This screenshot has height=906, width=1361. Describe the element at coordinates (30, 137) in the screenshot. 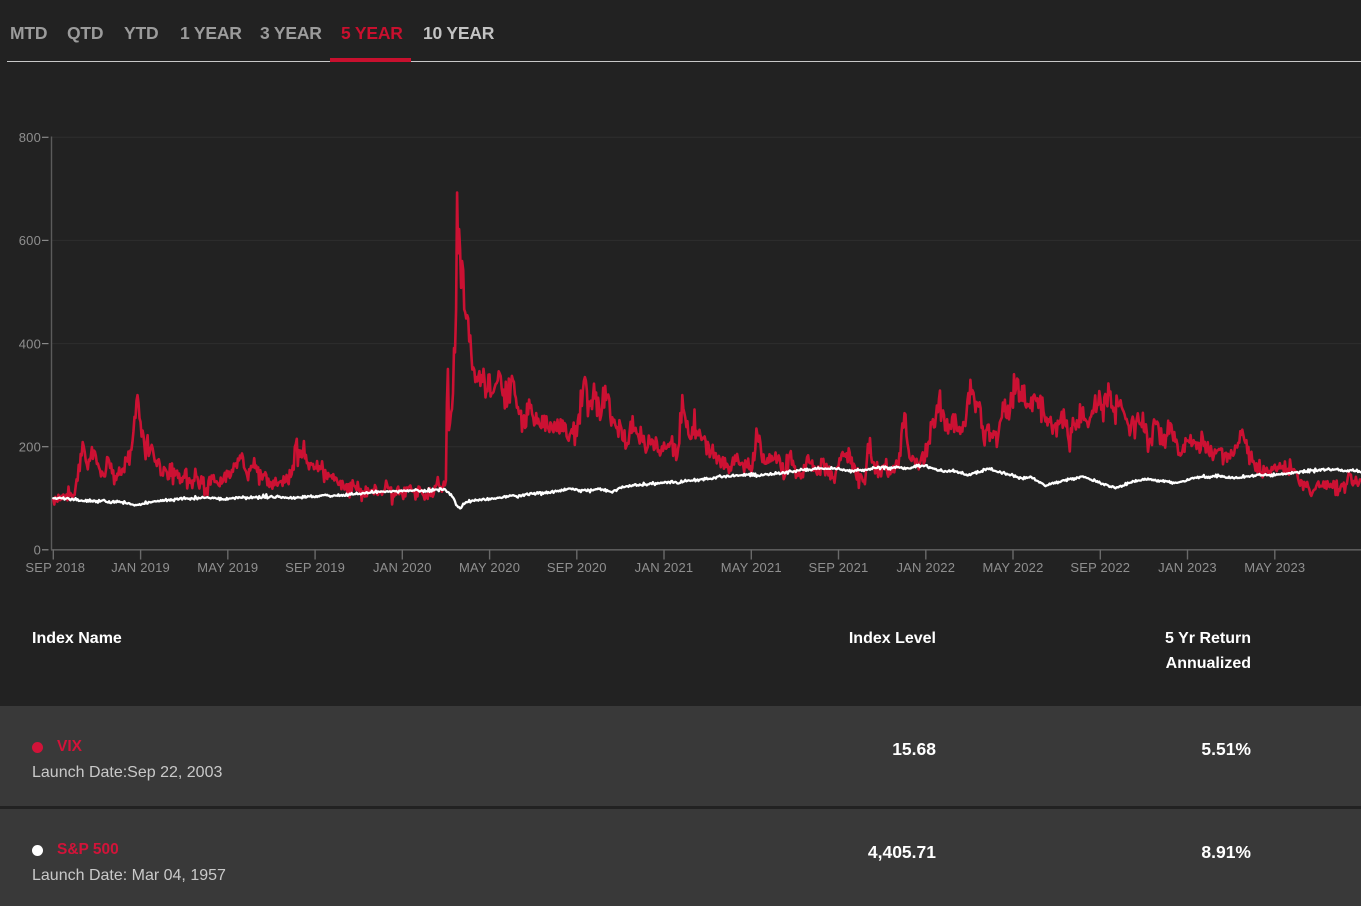

I see `svg-text: 800` at that location.